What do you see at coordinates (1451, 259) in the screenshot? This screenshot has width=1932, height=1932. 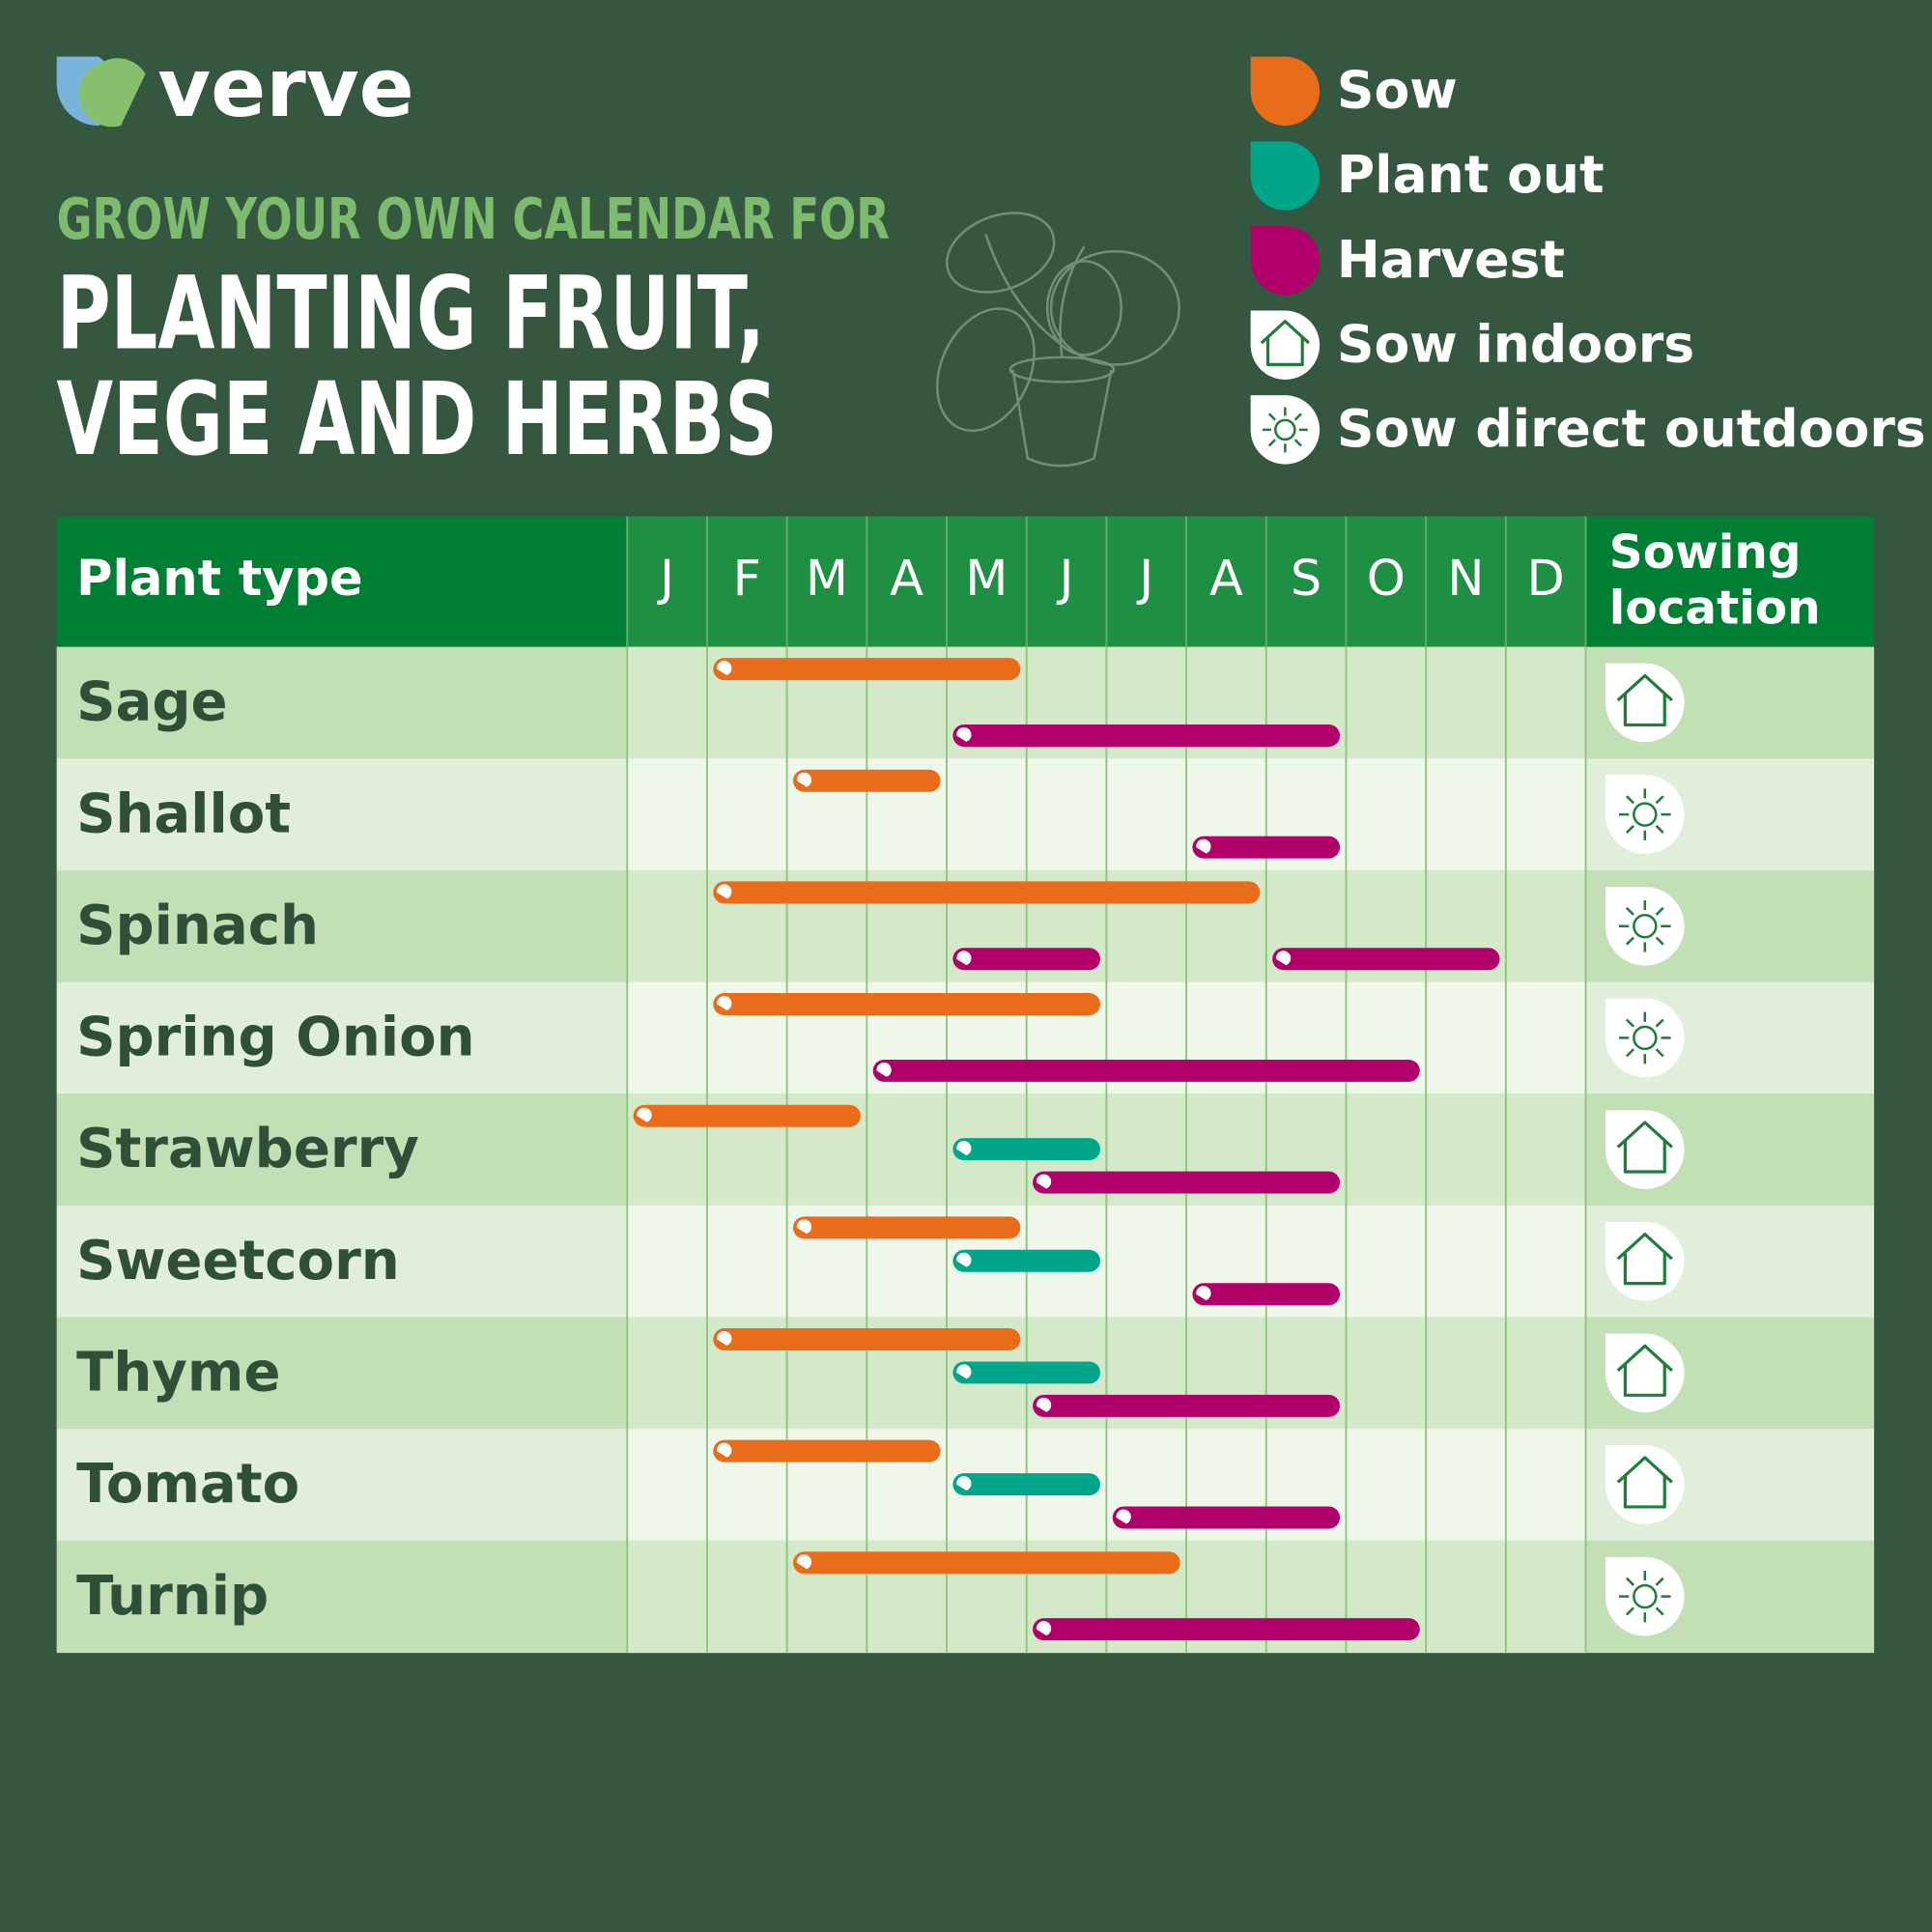 I see `legend-label: Harvest` at bounding box center [1451, 259].